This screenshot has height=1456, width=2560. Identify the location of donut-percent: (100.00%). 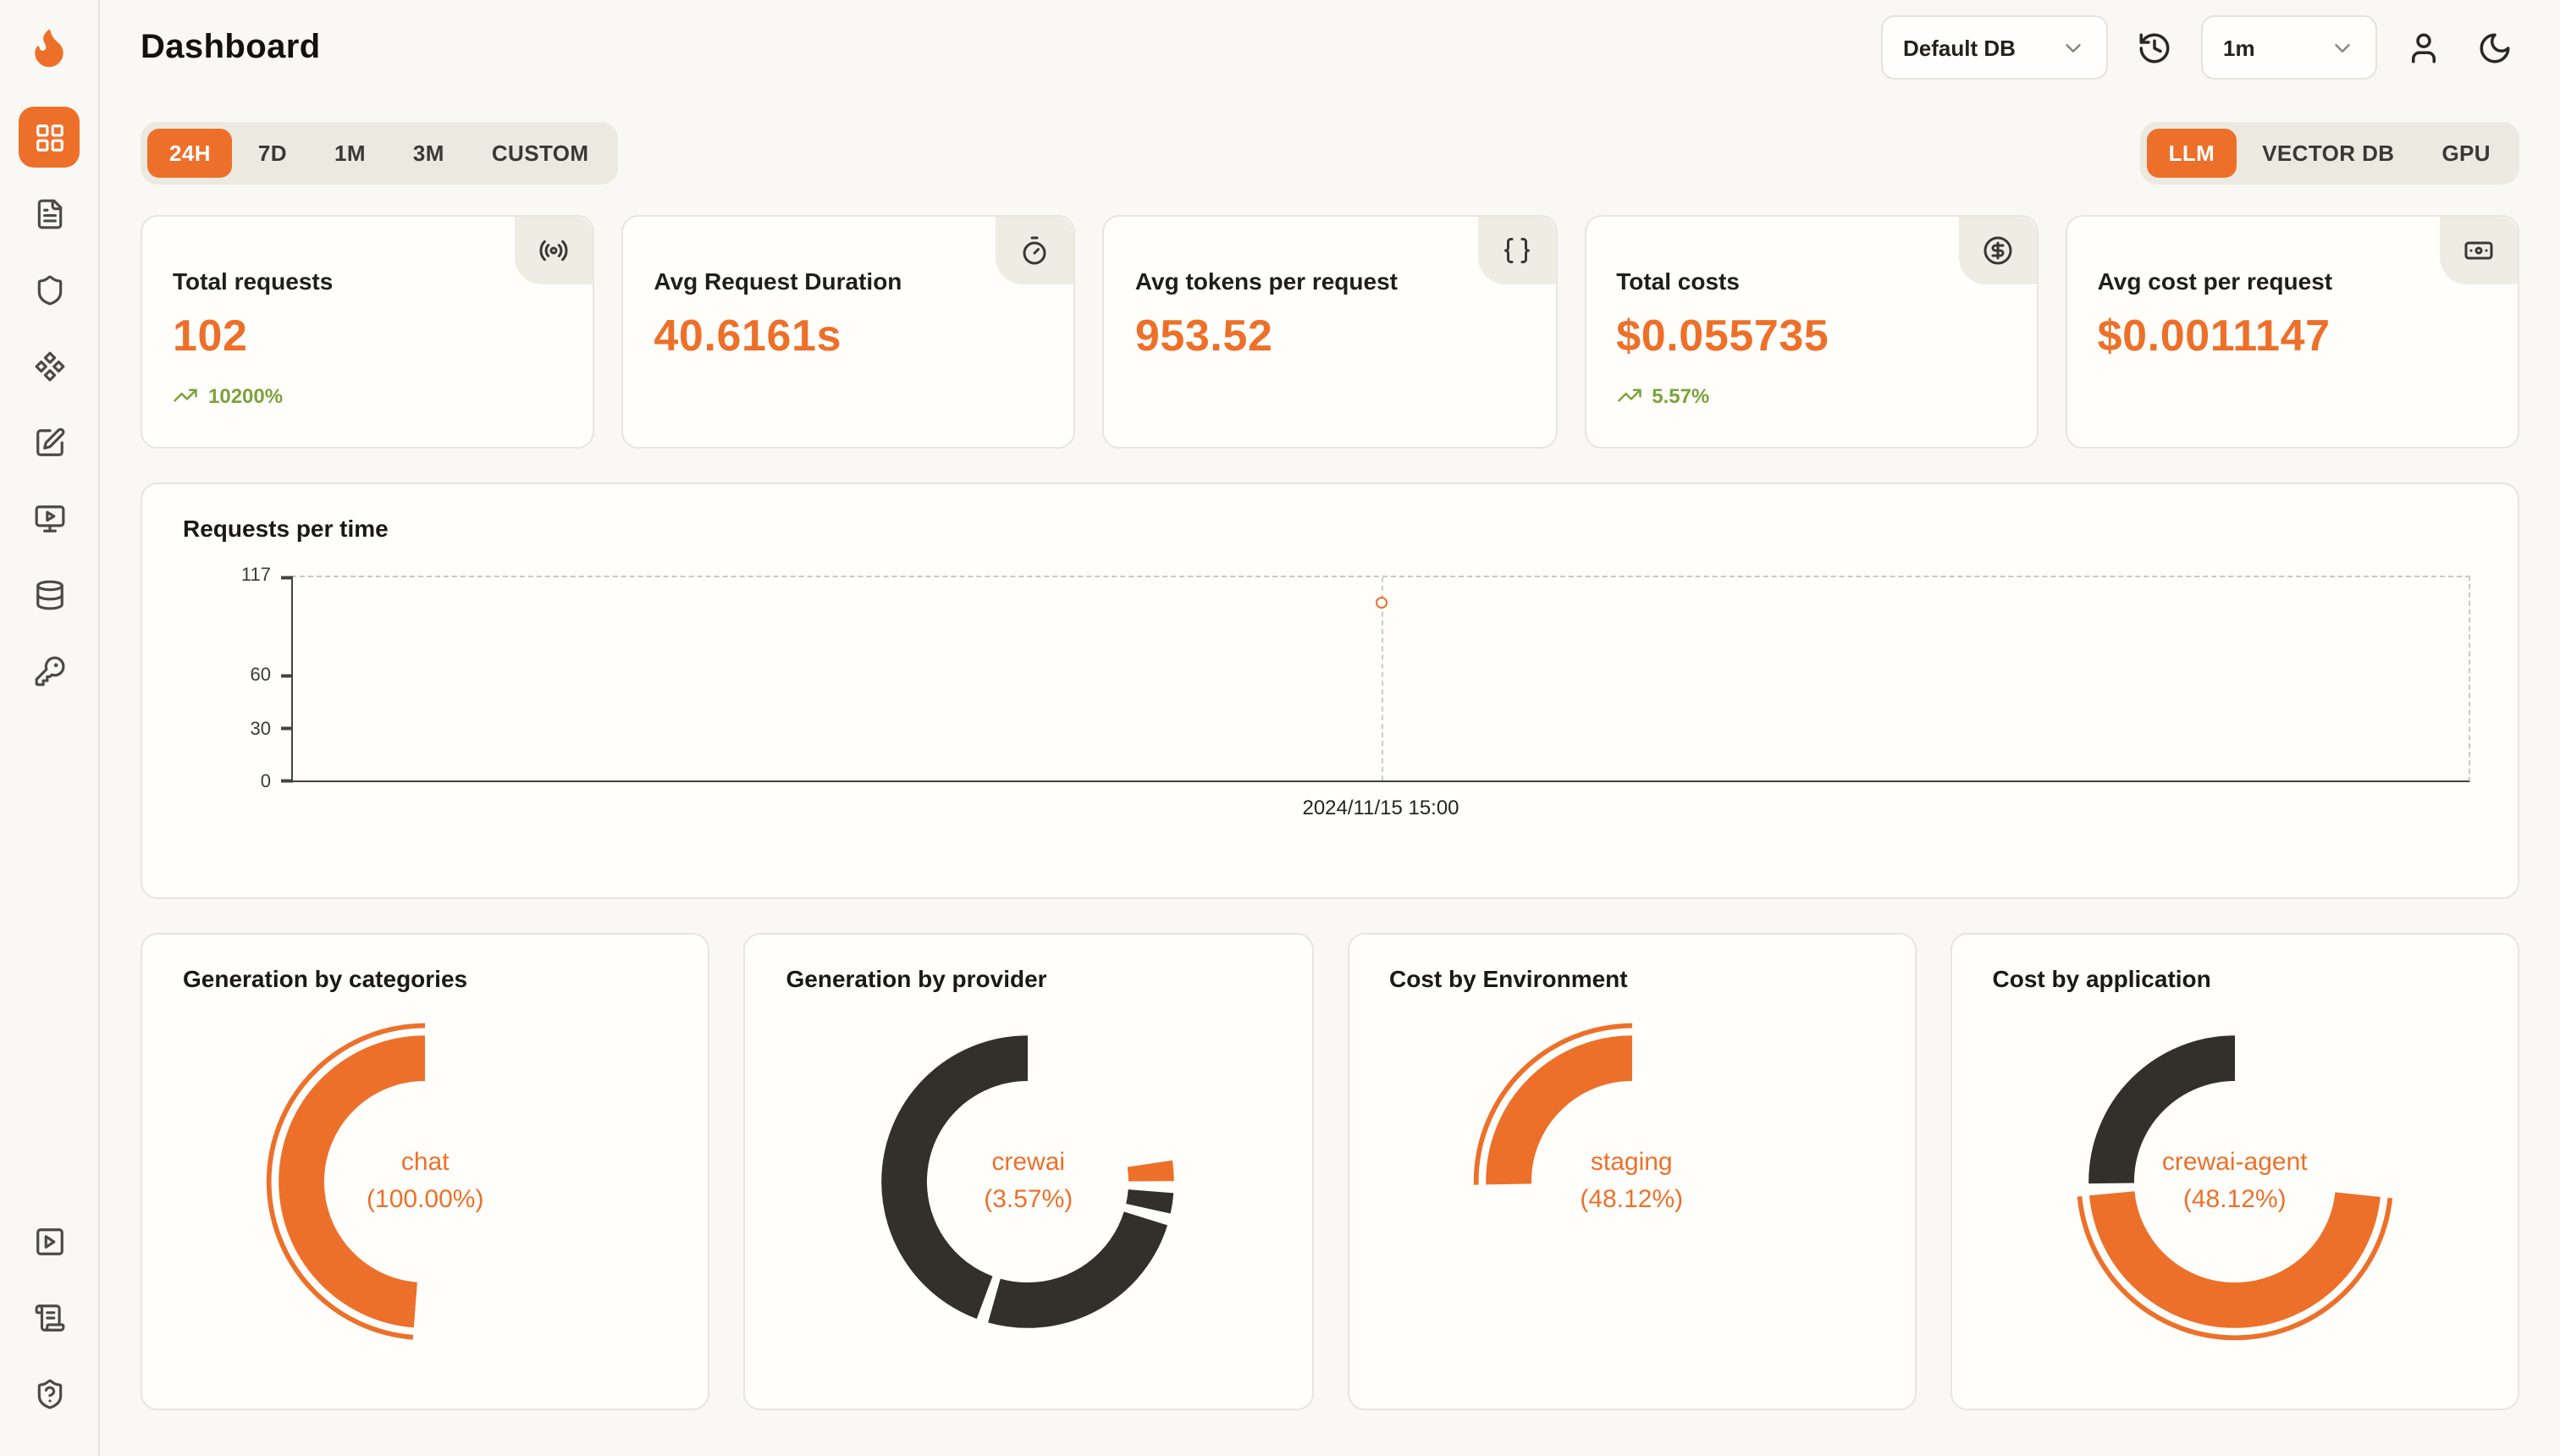
(425, 1200).